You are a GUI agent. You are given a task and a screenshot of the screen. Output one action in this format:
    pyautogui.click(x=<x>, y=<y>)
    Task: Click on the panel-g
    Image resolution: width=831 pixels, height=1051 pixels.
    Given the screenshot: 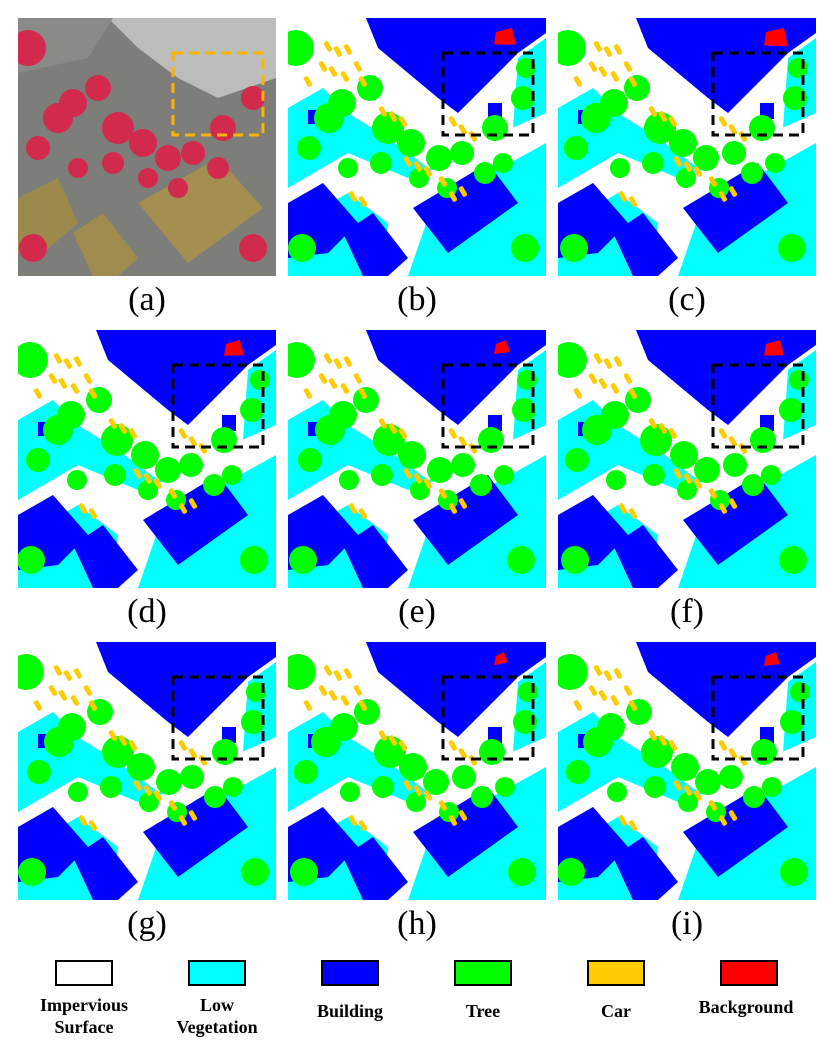 What is the action you would take?
    pyautogui.click(x=147, y=771)
    